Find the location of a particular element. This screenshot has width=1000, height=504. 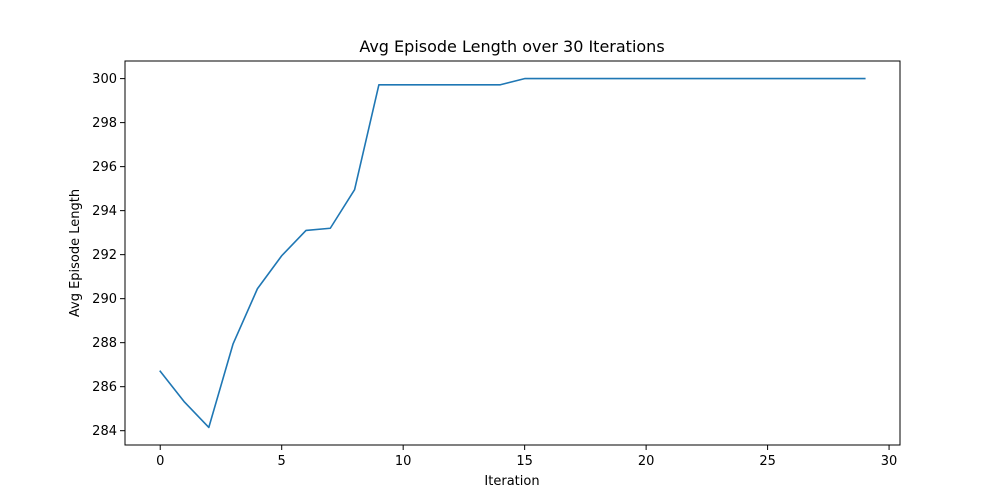

y-tick-label: 292 is located at coordinates (104, 255).